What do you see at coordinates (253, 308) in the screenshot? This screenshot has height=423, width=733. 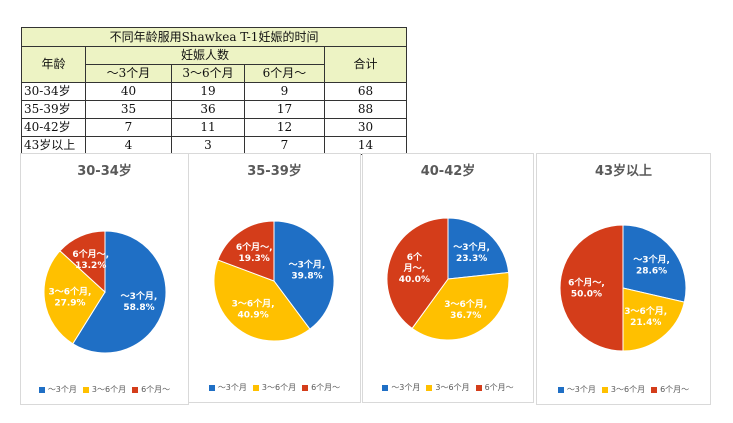 I see `slice-data-label: 3～6个月, 40.9%` at bounding box center [253, 308].